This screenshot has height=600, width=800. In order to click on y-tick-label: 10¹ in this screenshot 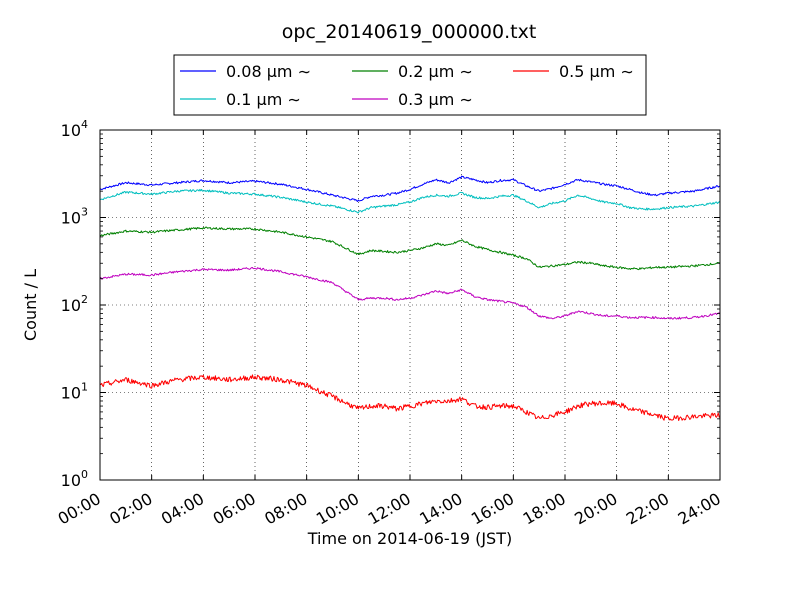, I will do `click(74, 392)`.